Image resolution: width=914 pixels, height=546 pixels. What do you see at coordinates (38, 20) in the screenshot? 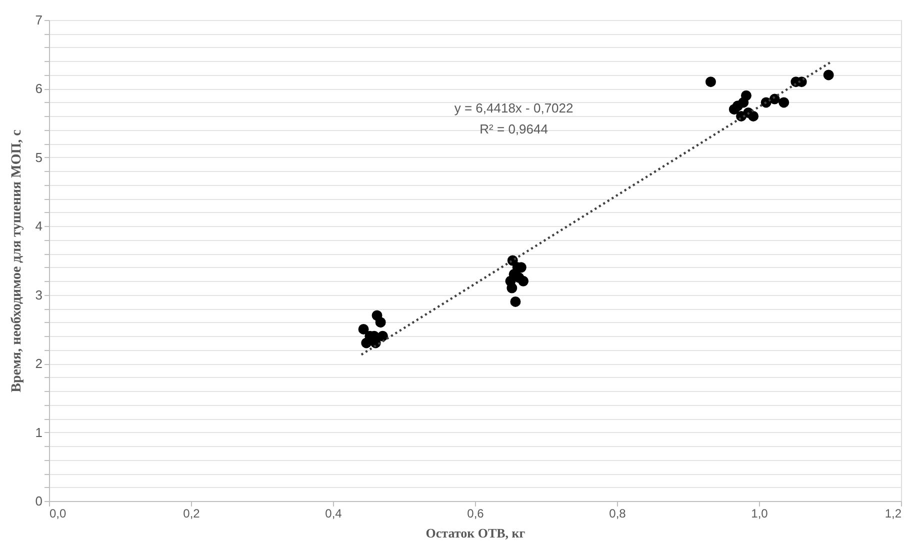
I see `y-tick-label: 7` at bounding box center [38, 20].